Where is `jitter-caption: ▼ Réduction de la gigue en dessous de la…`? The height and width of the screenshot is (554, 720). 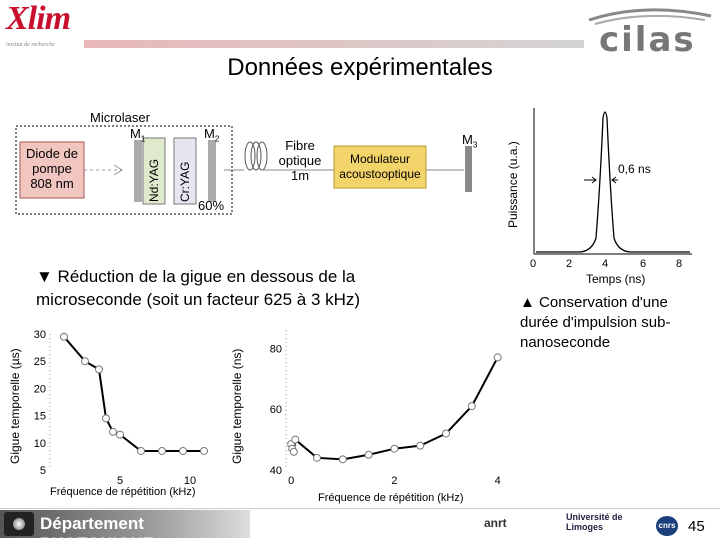 jitter-caption: ▼ Réduction de la gigue en dessous de la… is located at coordinates (198, 288).